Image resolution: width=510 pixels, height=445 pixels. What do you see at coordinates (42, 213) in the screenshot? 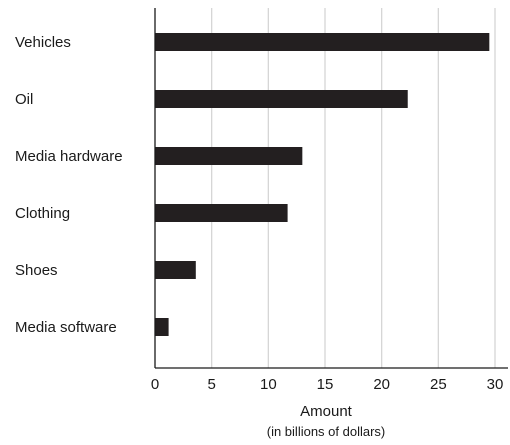
I see `category-label: Clothing` at bounding box center [42, 213].